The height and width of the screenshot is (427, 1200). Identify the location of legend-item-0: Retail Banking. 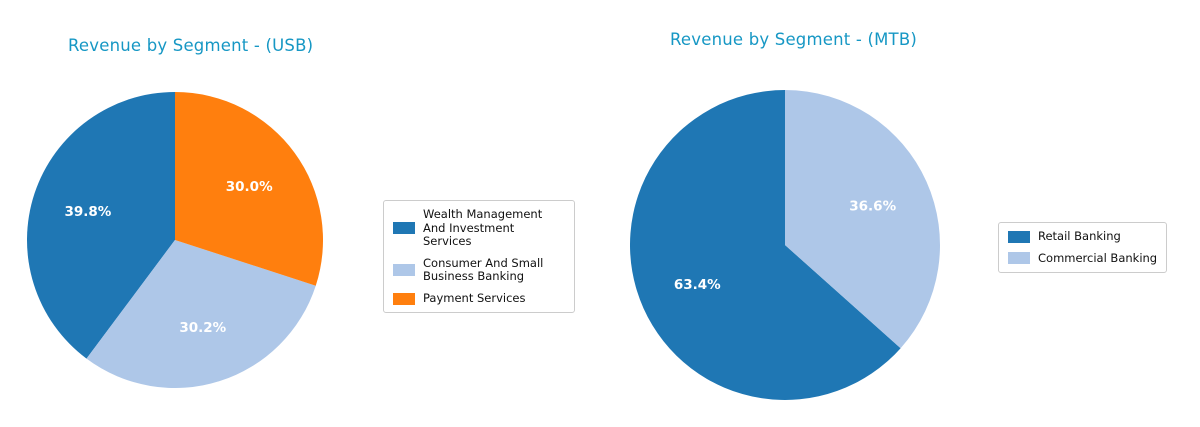
(1082, 236).